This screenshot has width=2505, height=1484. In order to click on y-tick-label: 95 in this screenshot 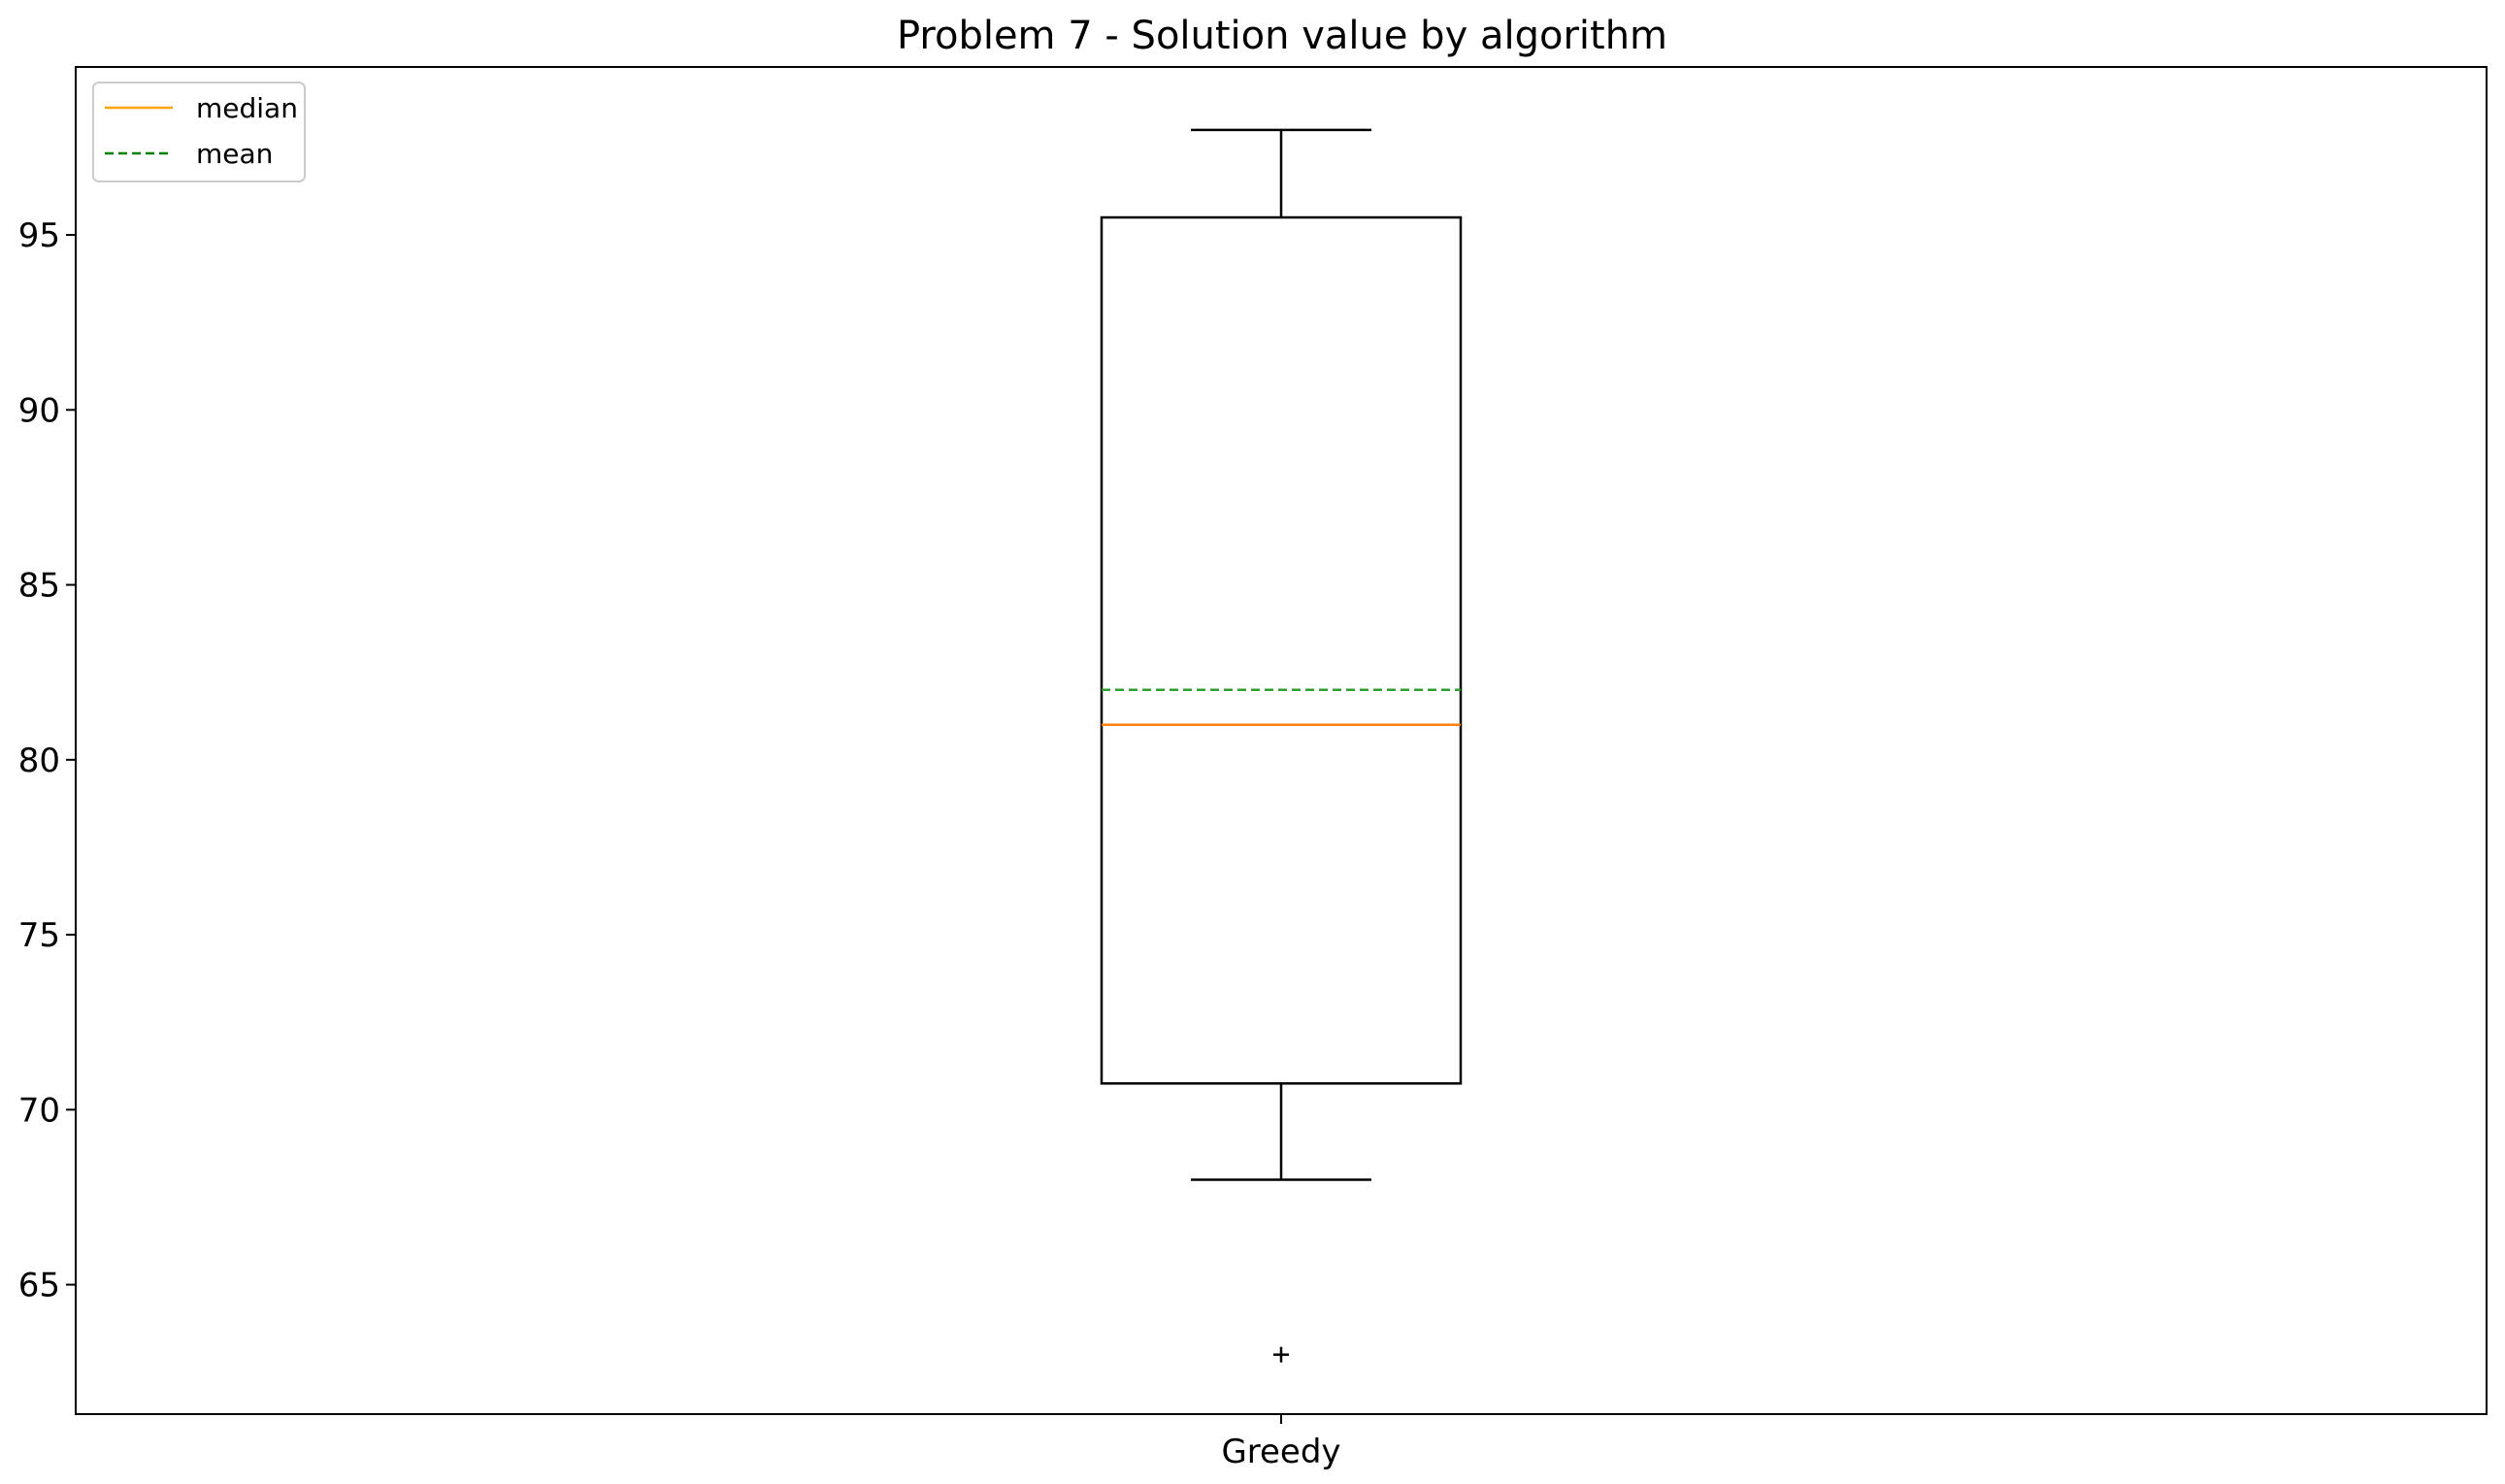, I will do `click(39, 235)`.